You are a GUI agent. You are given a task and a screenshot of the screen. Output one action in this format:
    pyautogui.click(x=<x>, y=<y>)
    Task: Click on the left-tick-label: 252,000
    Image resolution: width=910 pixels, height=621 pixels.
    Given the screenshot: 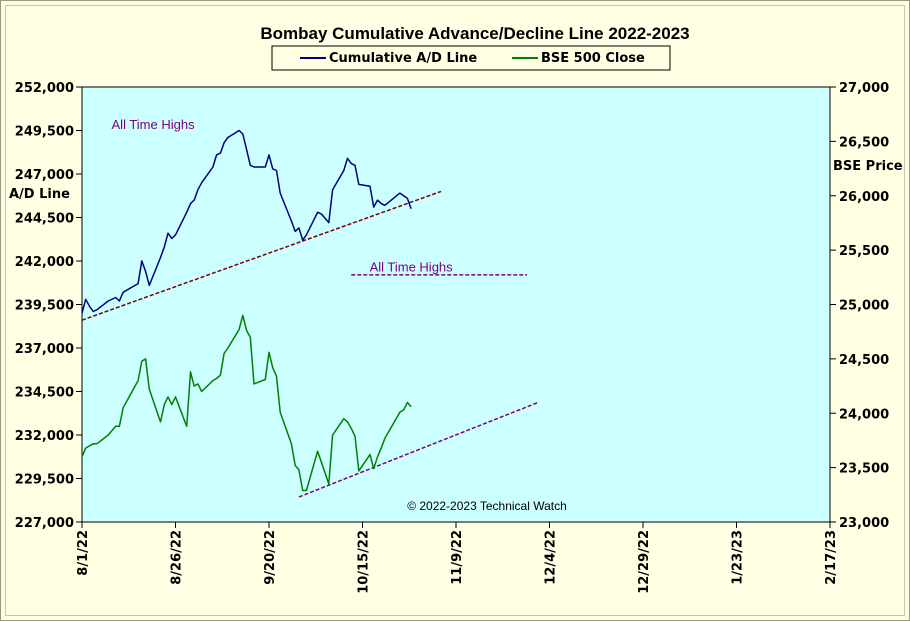 What is the action you would take?
    pyautogui.click(x=44, y=88)
    